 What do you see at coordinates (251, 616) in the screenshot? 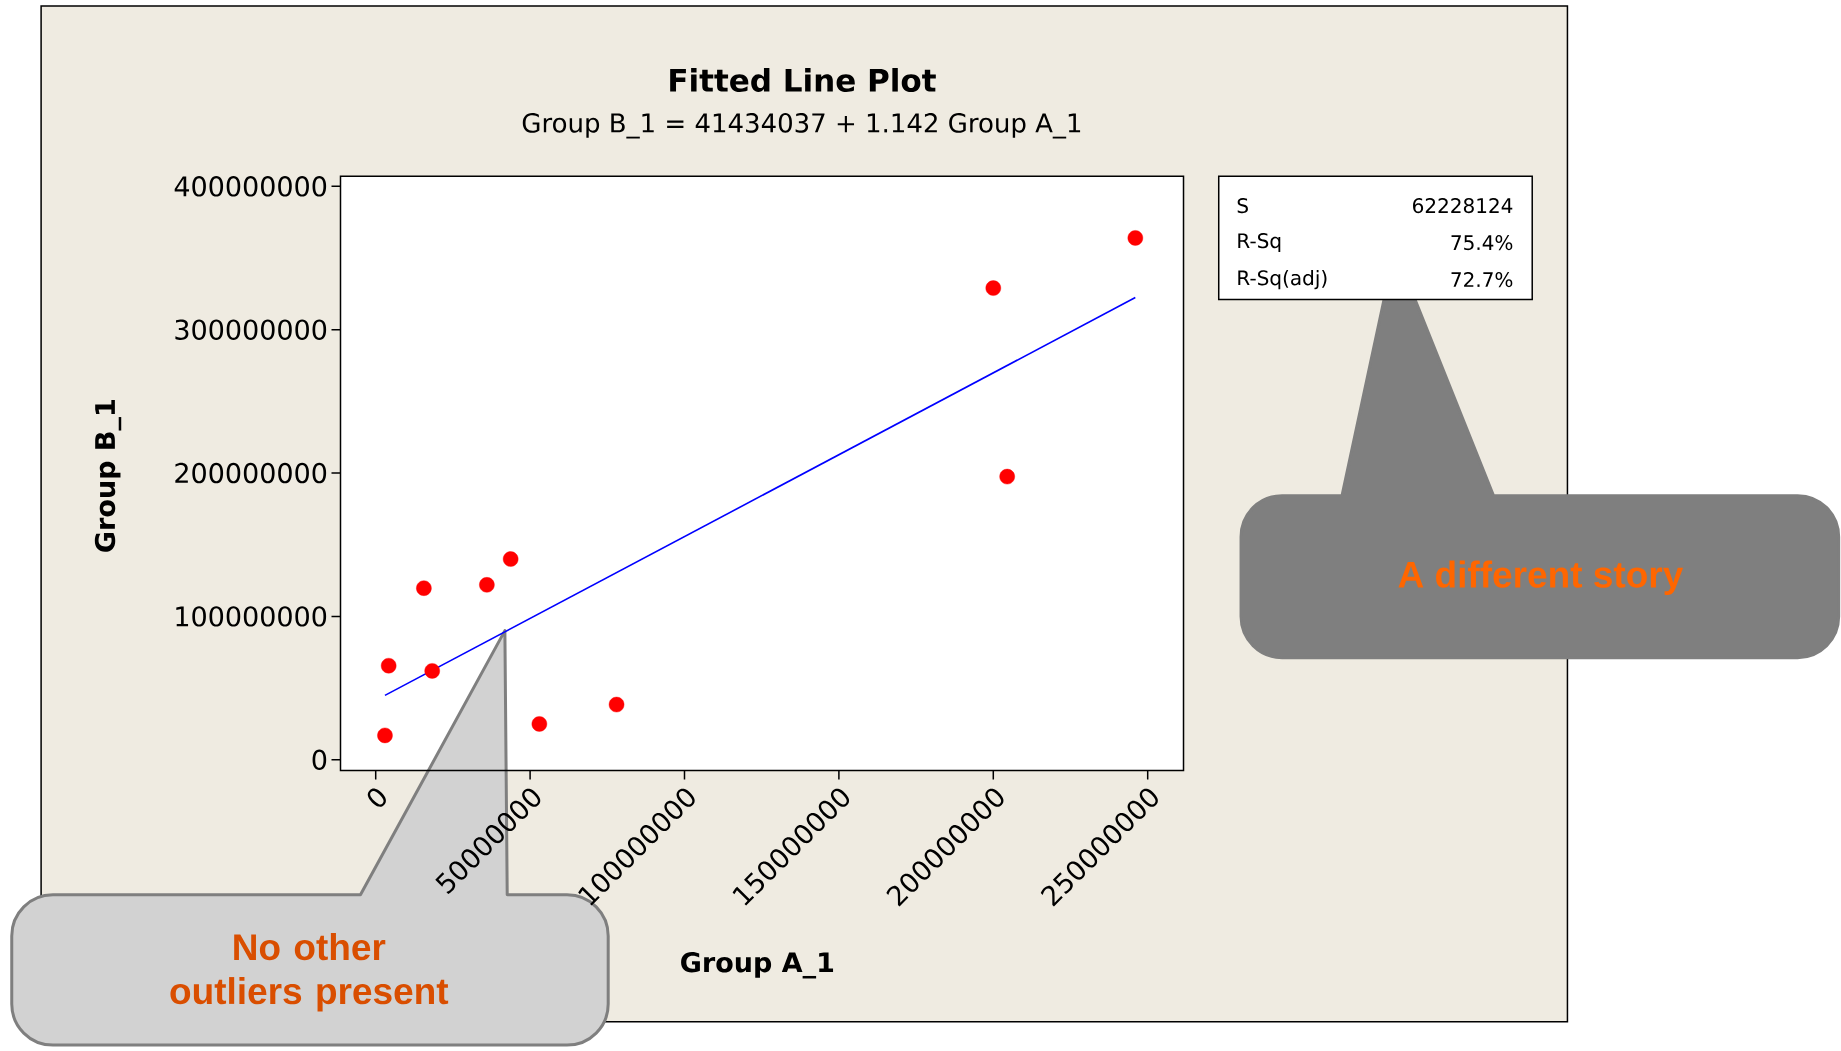
I see `y-tick-label: 100000000` at bounding box center [251, 616].